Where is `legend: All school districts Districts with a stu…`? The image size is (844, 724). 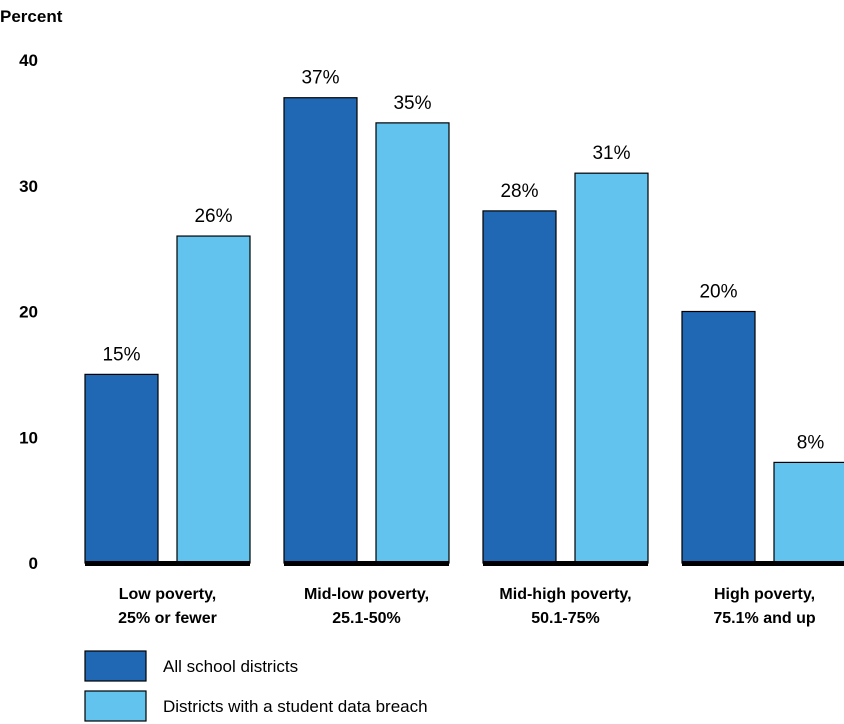
legend: All school districts Districts with a stu… is located at coordinates (256, 686).